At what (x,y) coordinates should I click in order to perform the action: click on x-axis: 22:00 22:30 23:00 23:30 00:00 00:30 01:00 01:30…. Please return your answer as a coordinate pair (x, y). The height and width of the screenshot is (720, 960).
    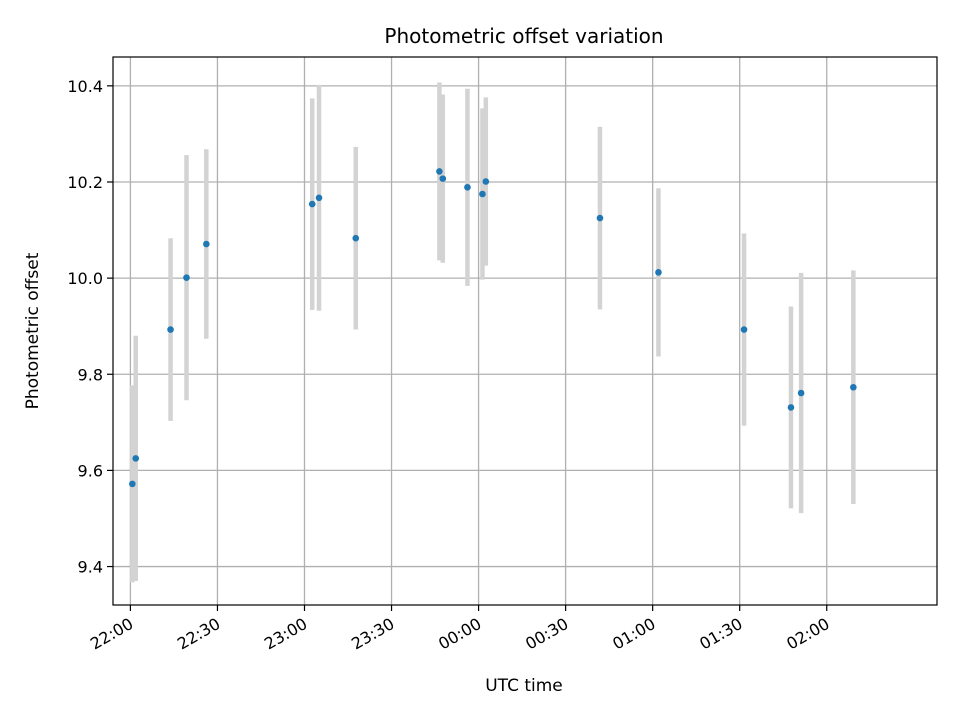
    Looking at the image, I should click on (460, 629).